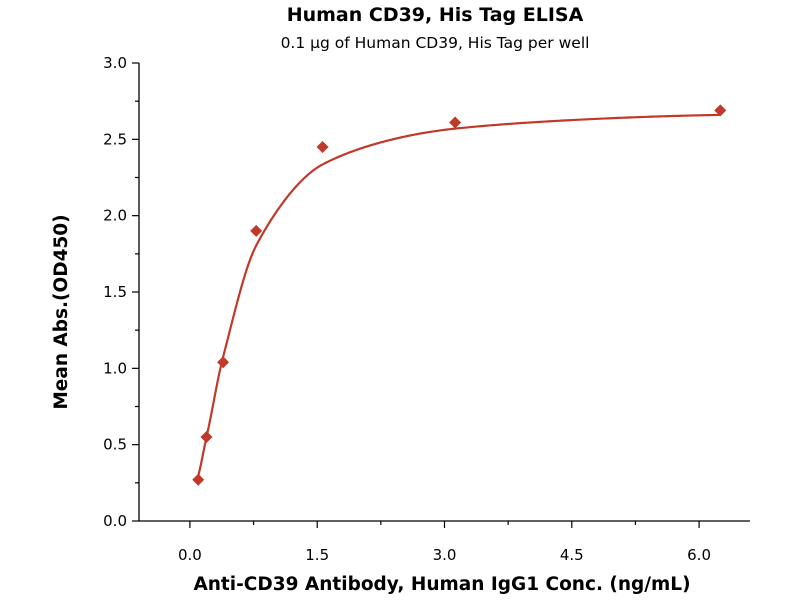  What do you see at coordinates (572, 555) in the screenshot?
I see `x-tick-label: 4.5` at bounding box center [572, 555].